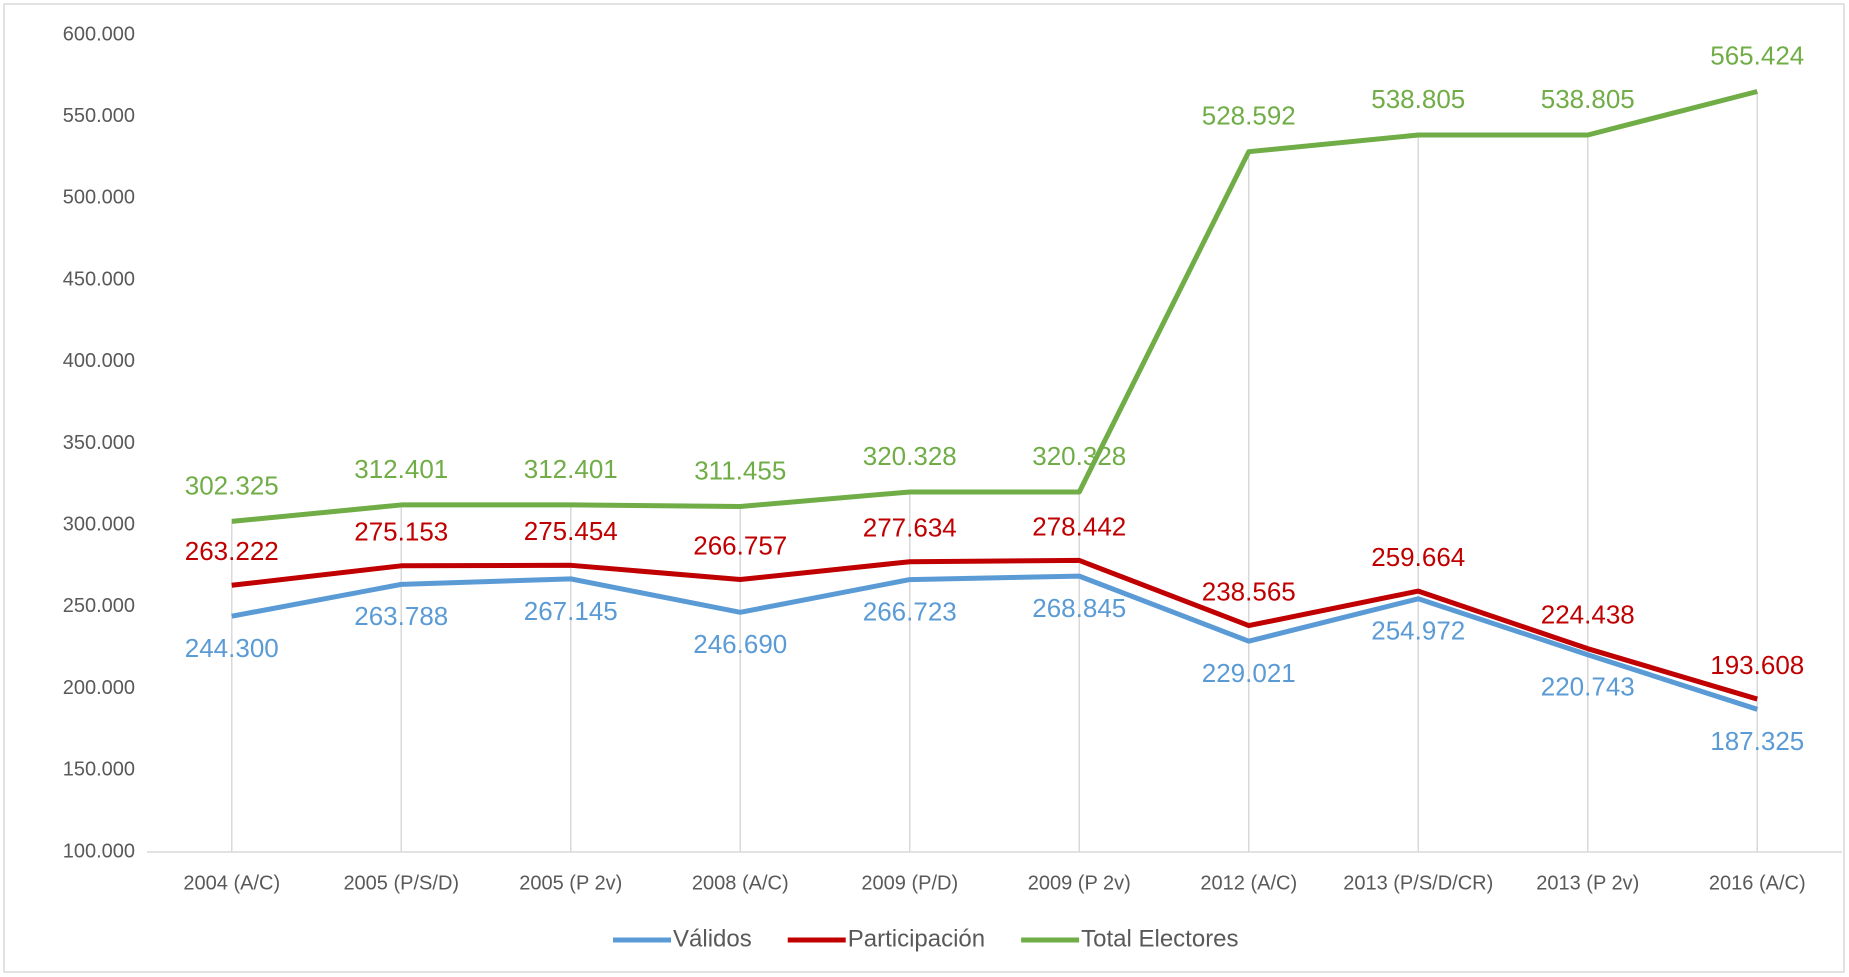 The image size is (1849, 977). What do you see at coordinates (1079, 526) in the screenshot?
I see `data-label: 278.442` at bounding box center [1079, 526].